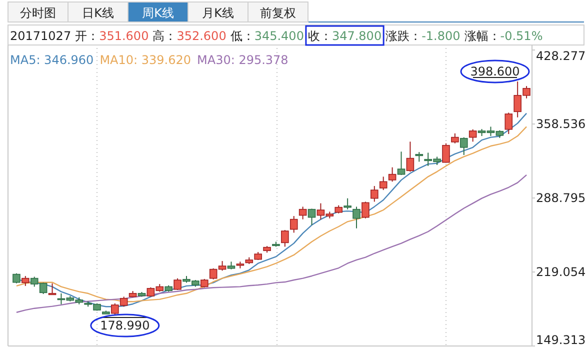 The image size is (586, 349). What do you see at coordinates (561, 56) in the screenshot?
I see `y-tick-label: 428.277` at bounding box center [561, 56].